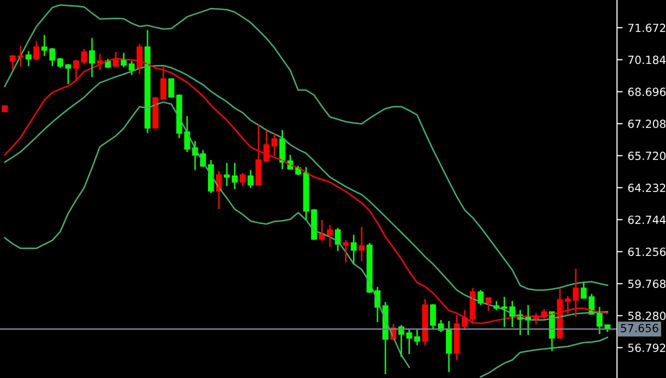  I want to click on y-tick-label: 67.208, so click(647, 124).